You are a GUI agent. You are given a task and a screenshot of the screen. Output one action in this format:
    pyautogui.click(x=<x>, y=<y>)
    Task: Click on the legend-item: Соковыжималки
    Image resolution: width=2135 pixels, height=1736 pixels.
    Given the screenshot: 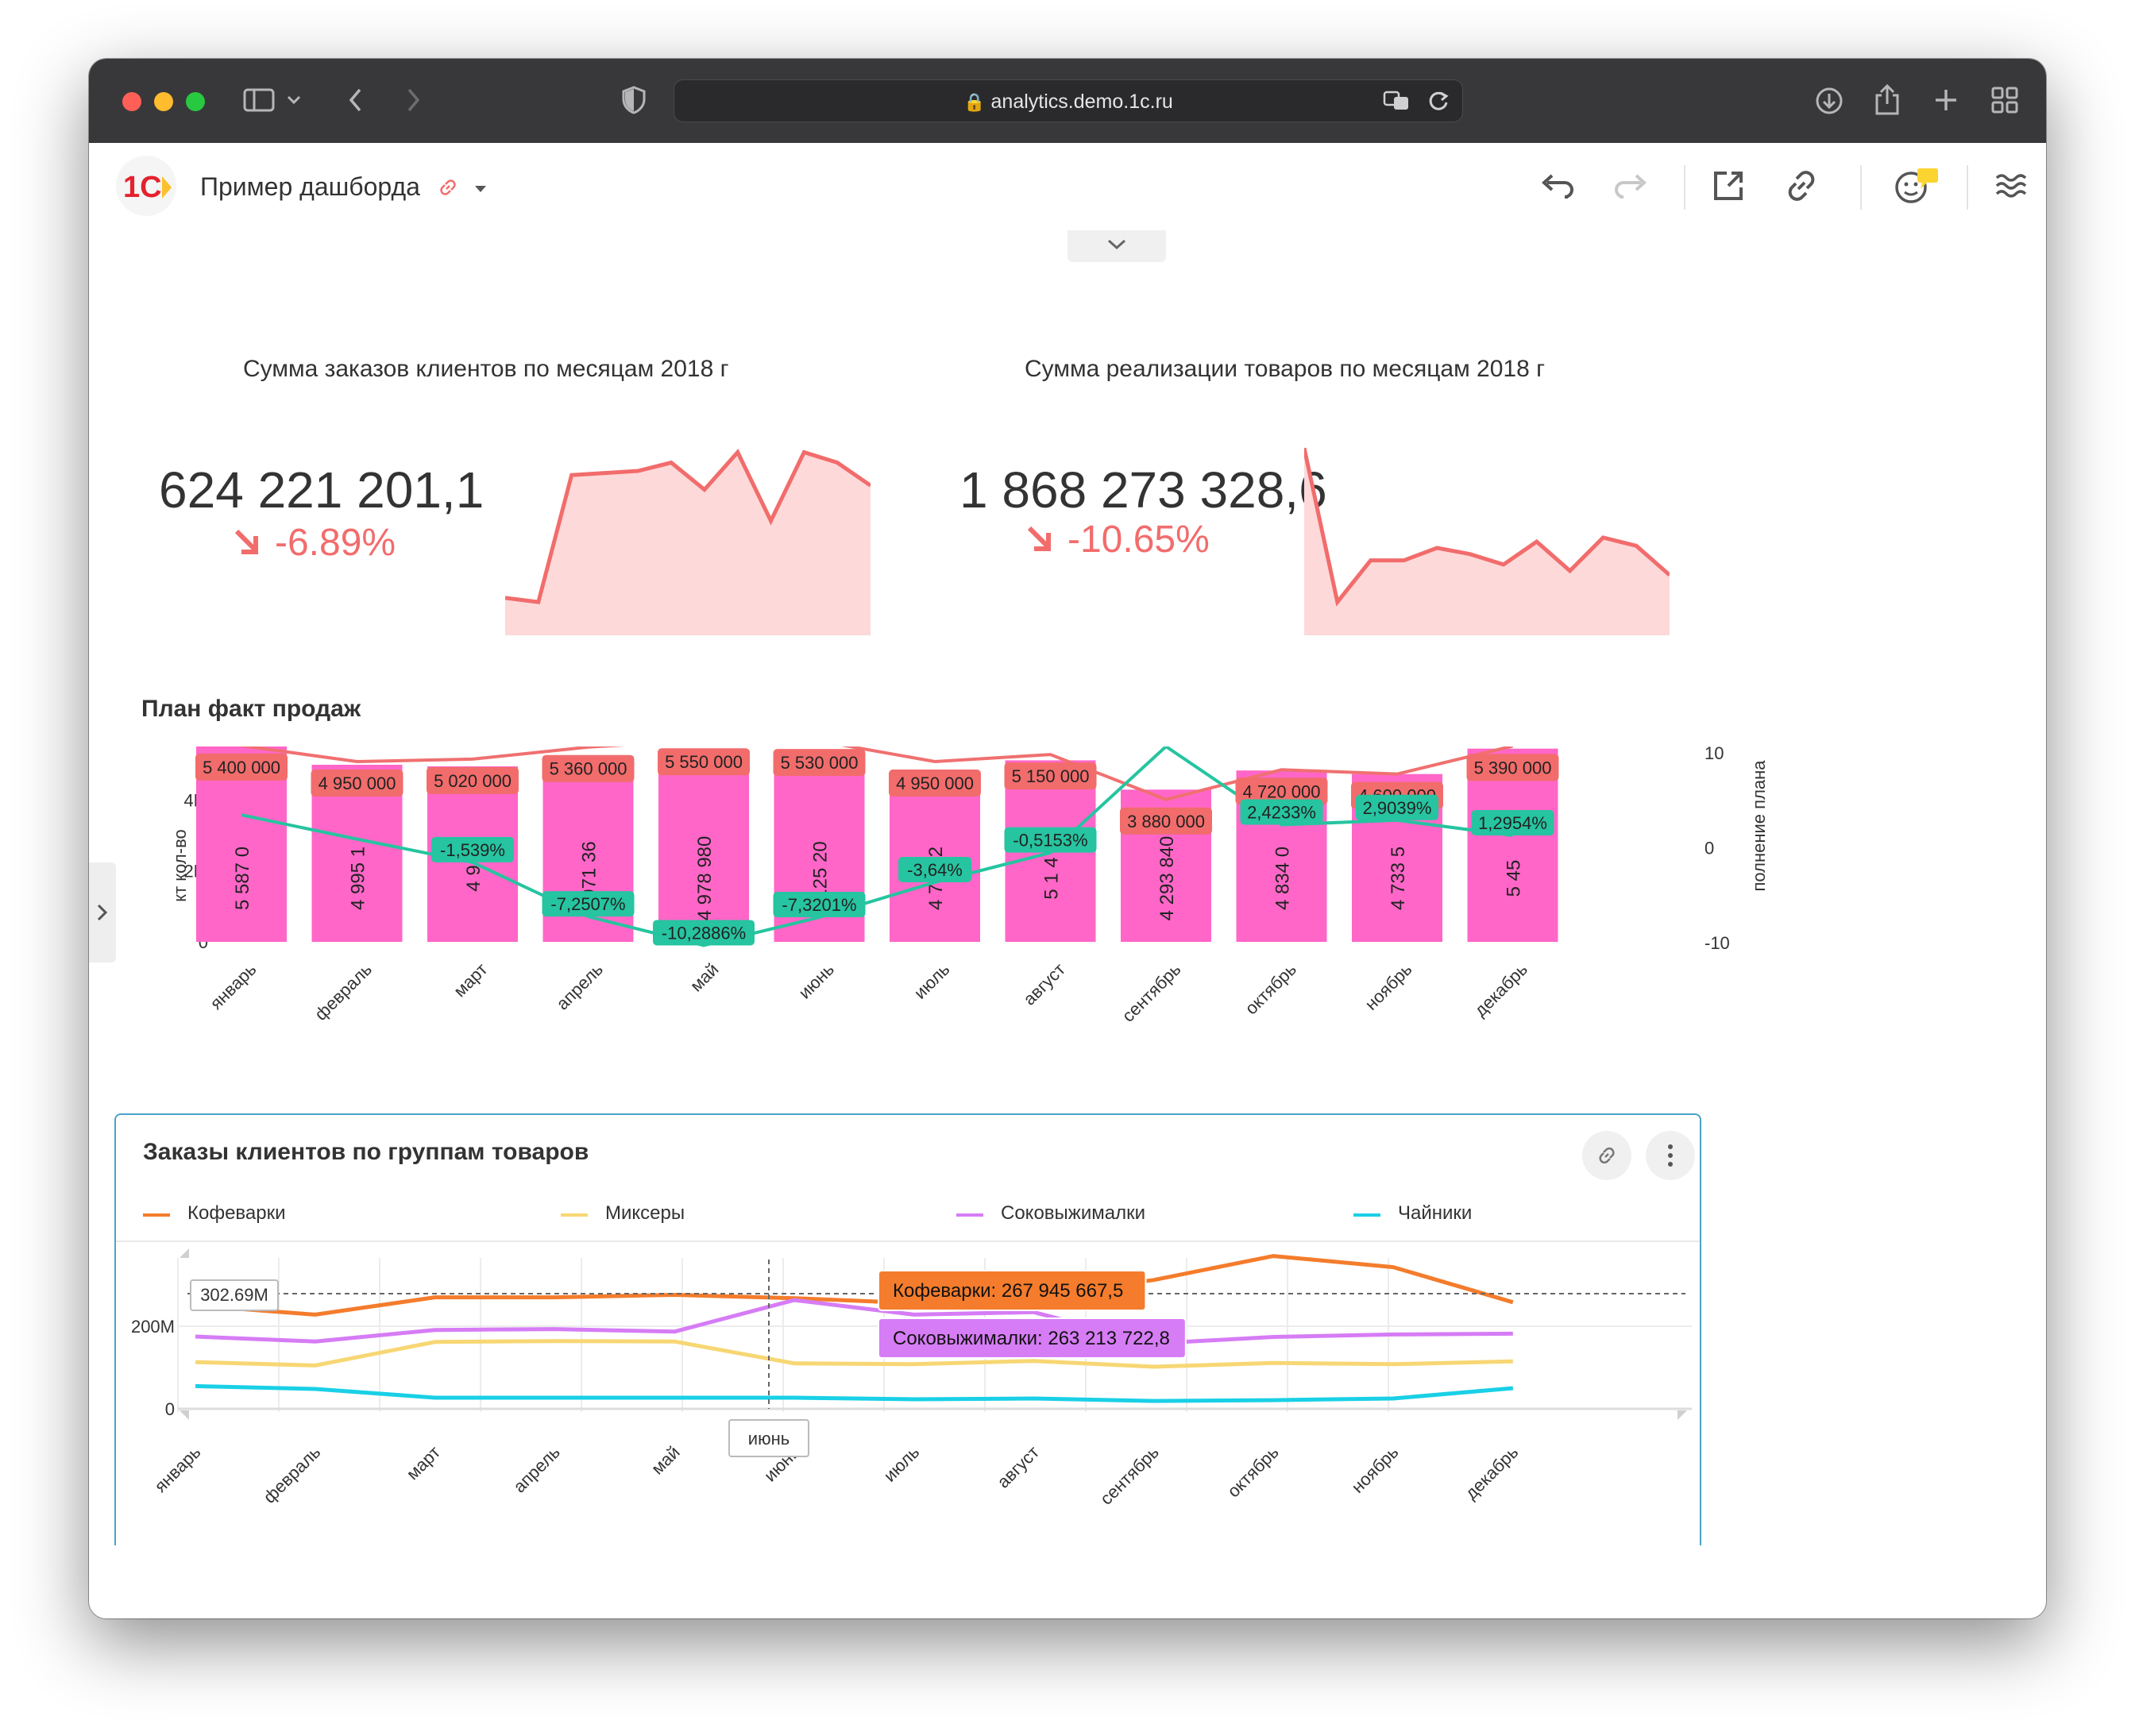 What is the action you would take?
    pyautogui.click(x=1074, y=1213)
    